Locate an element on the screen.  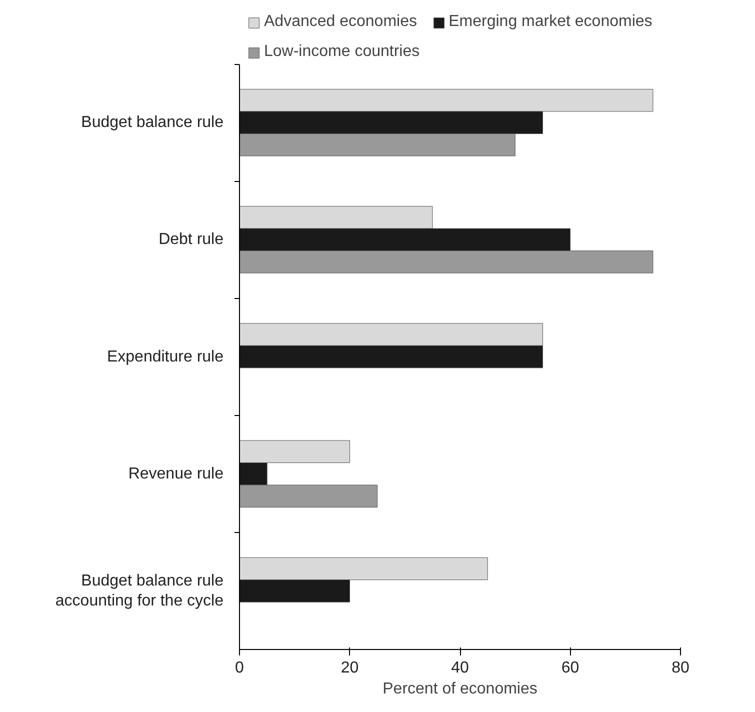
y-tick-label: Revenue rule is located at coordinates (176, 473).